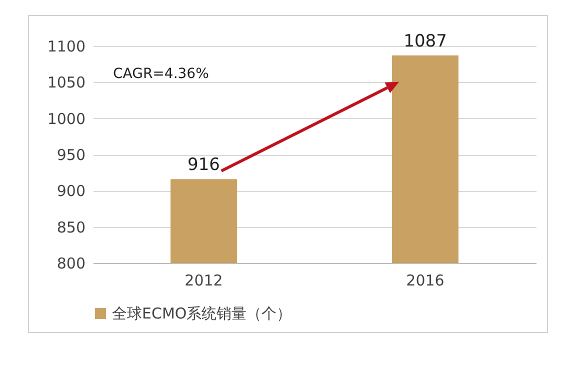  Describe the element at coordinates (161, 74) in the screenshot. I see `annotation: CAGR=4.36%` at that location.